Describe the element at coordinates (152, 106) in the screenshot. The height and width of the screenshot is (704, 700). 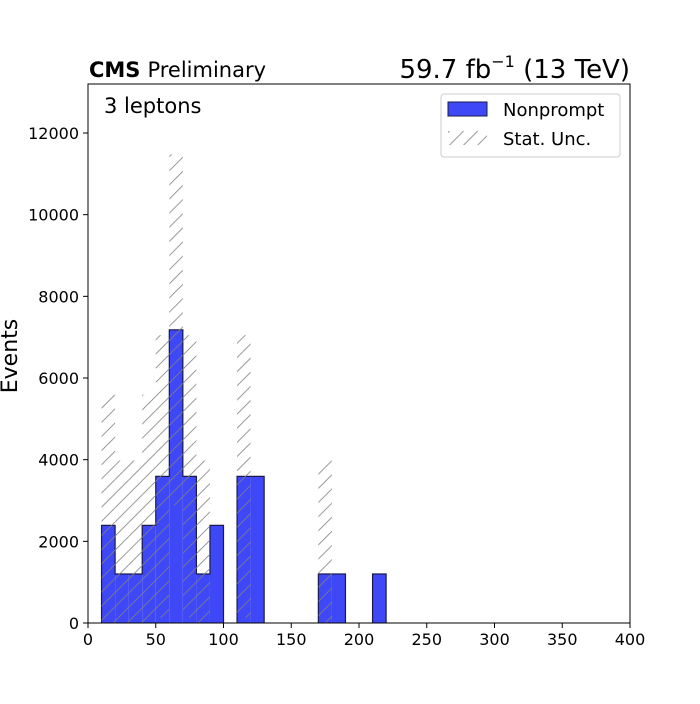
I see `region-annotation: 3 leptons` at that location.